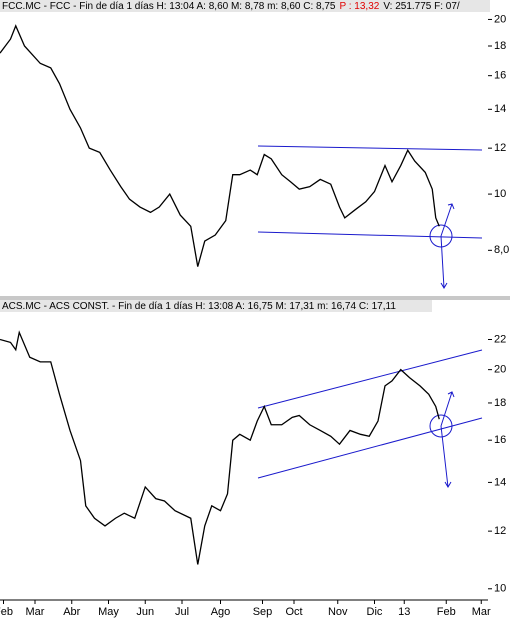 This screenshot has height=618, width=510. I want to click on x-tick-label: Nov, so click(338, 612).